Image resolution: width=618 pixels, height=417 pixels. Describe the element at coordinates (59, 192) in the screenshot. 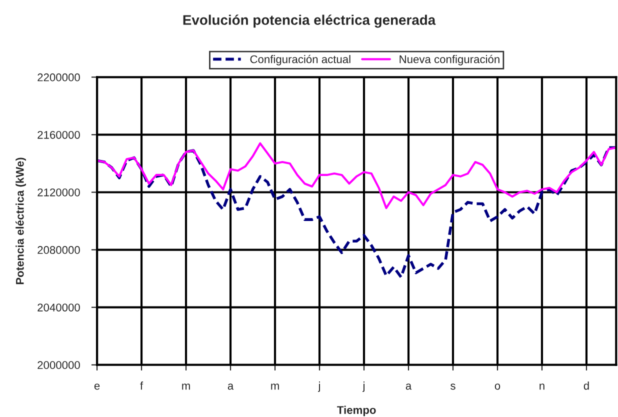

I see `y-tick-label: 2120000` at that location.